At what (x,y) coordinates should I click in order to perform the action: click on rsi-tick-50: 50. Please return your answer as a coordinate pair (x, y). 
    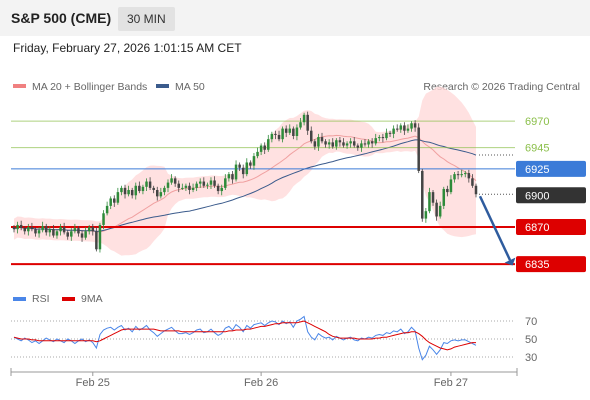
    Looking at the image, I should click on (531, 340).